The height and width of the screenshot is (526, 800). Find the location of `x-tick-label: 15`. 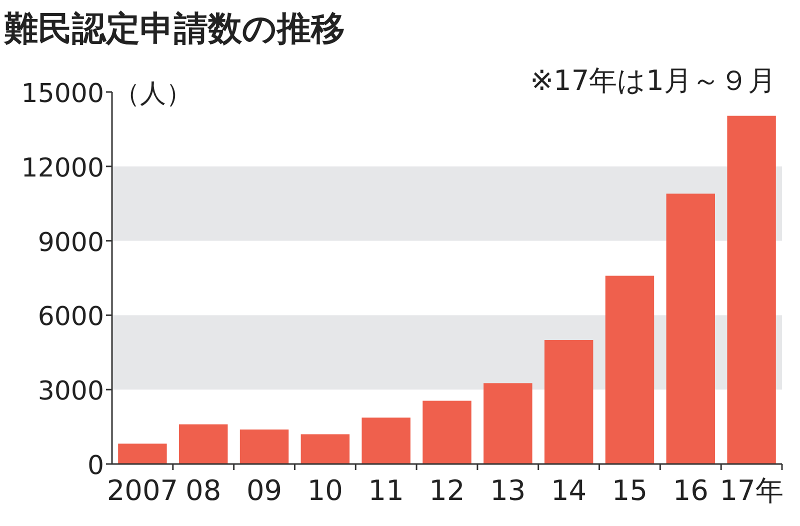

x-tick-label: 15 is located at coordinates (630, 490).